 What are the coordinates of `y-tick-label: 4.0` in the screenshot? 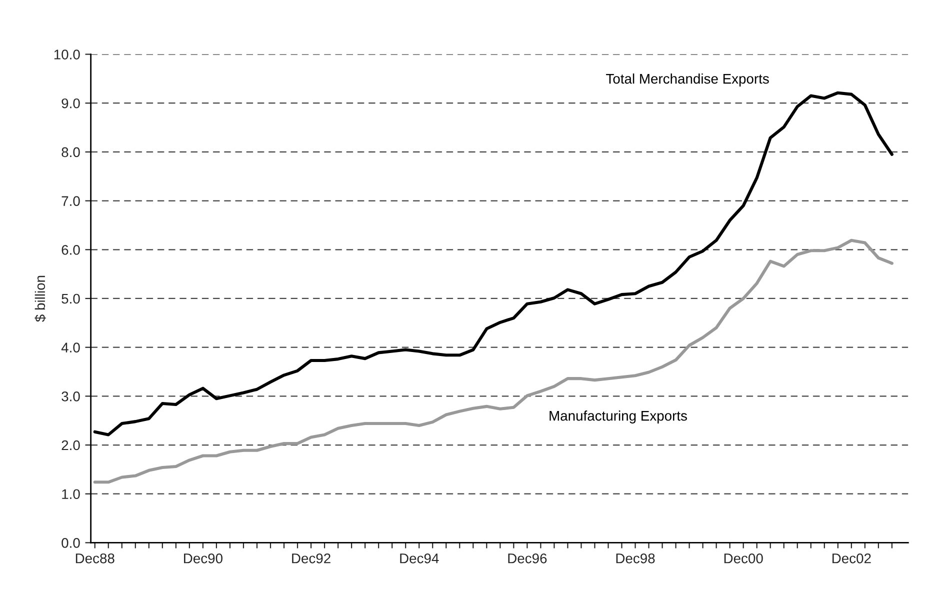 It's located at (70, 347).